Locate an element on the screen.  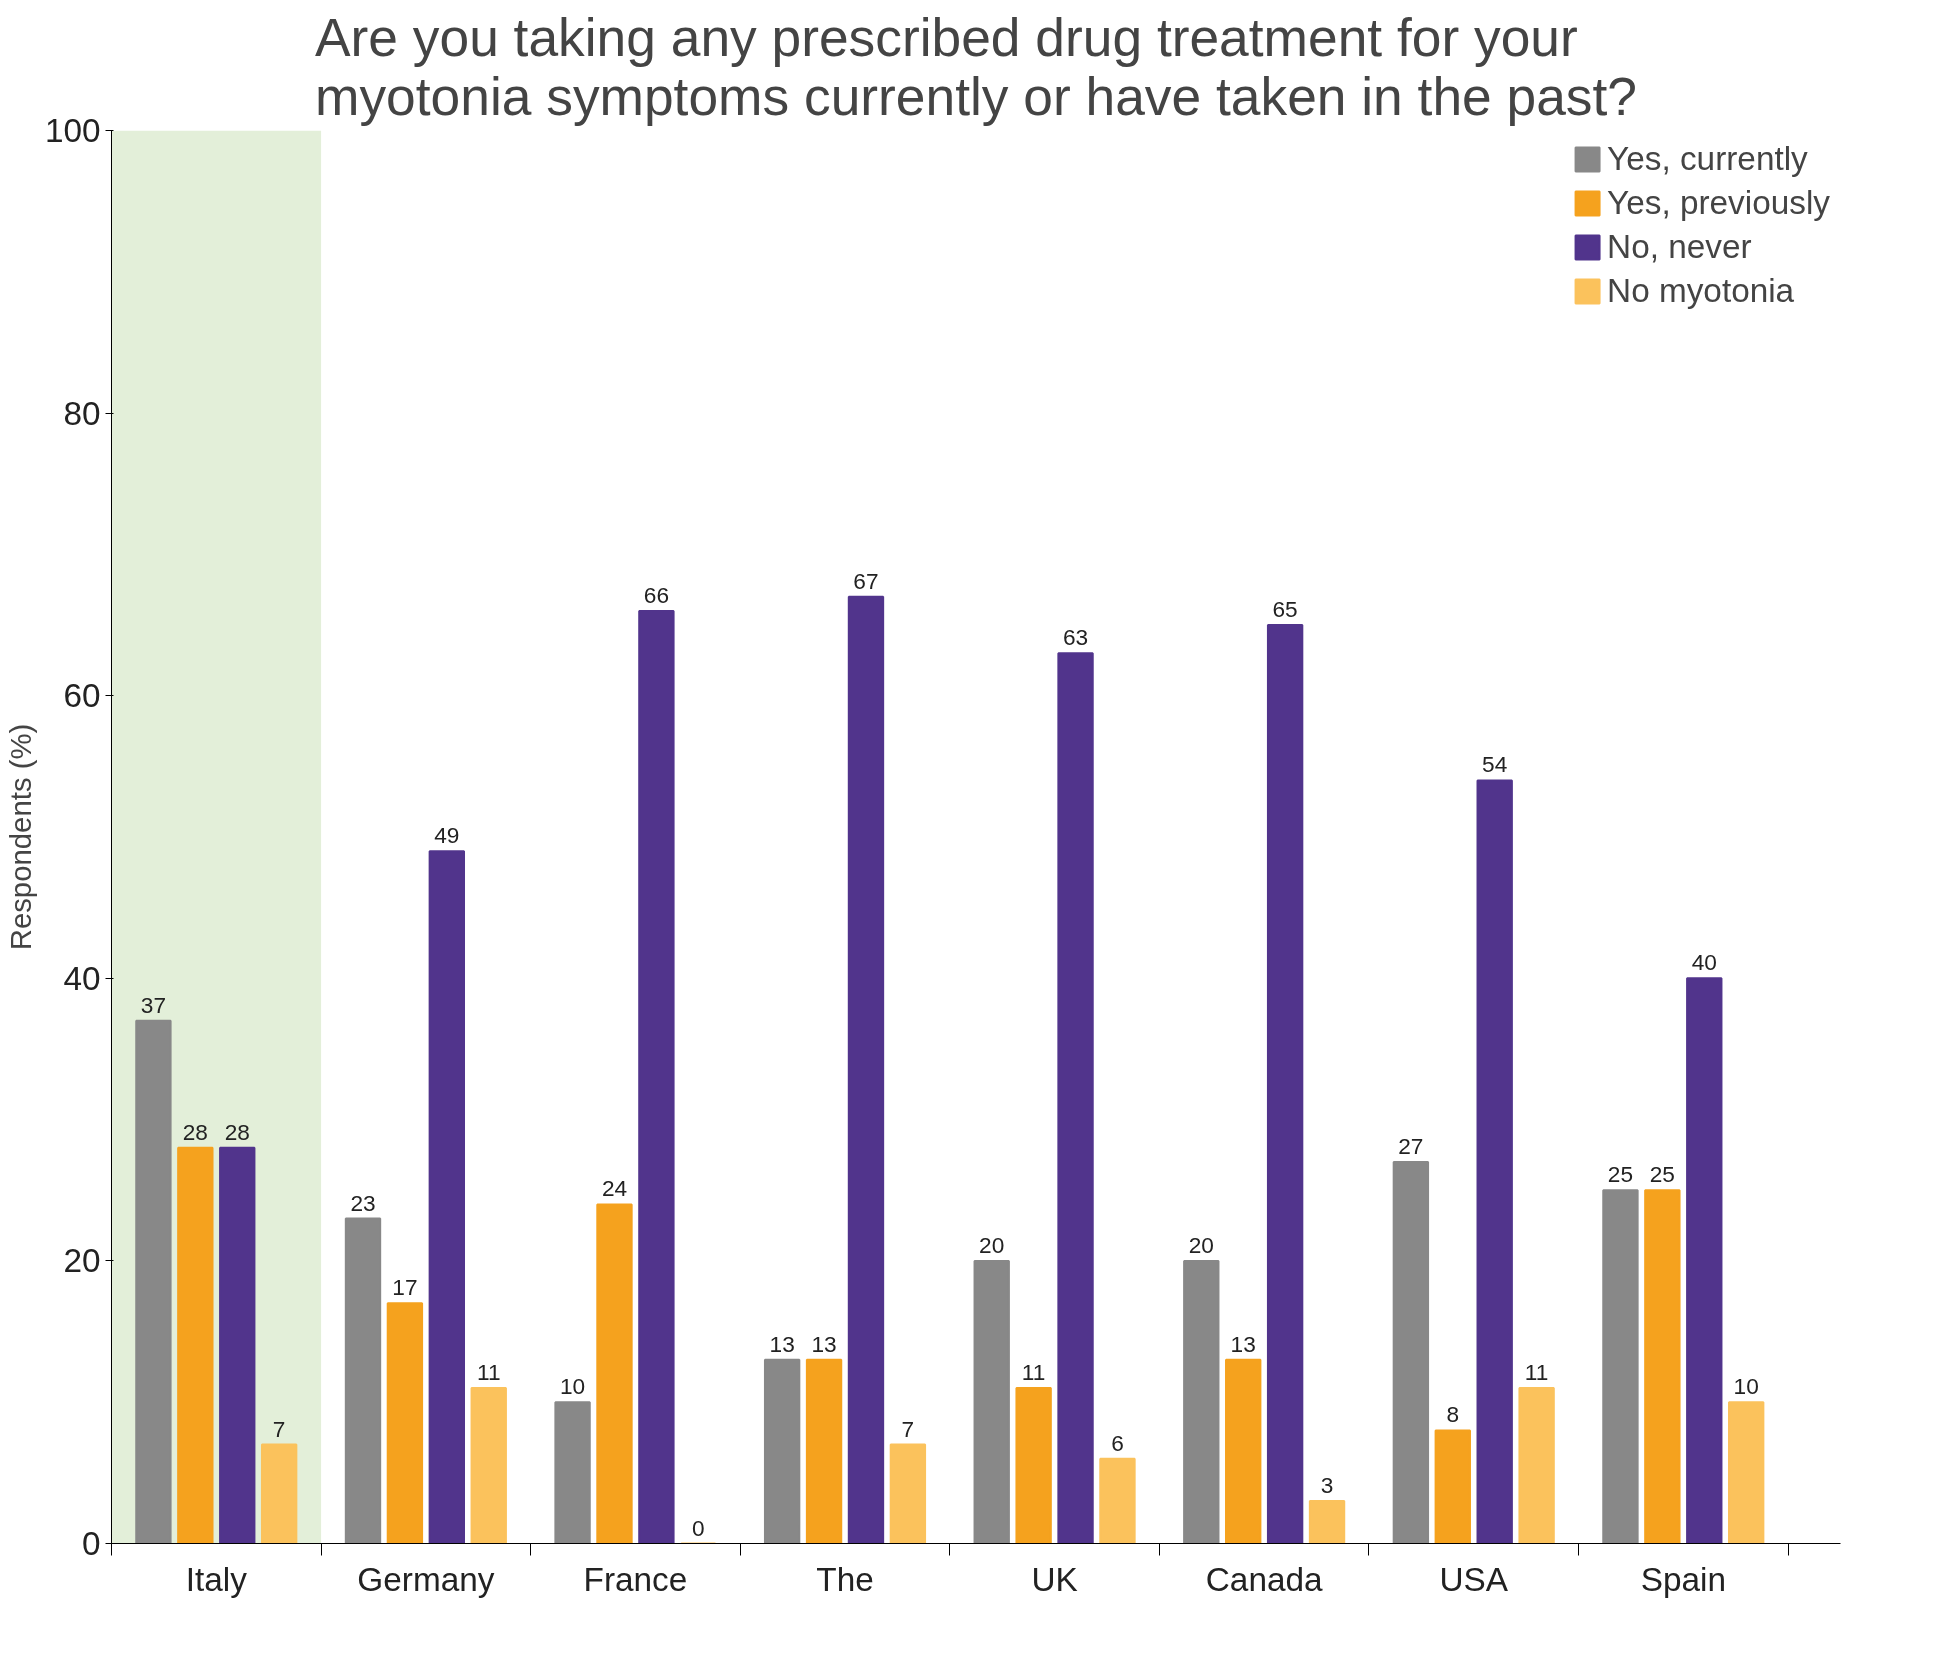
y-tick-label: 80 is located at coordinates (82, 413).